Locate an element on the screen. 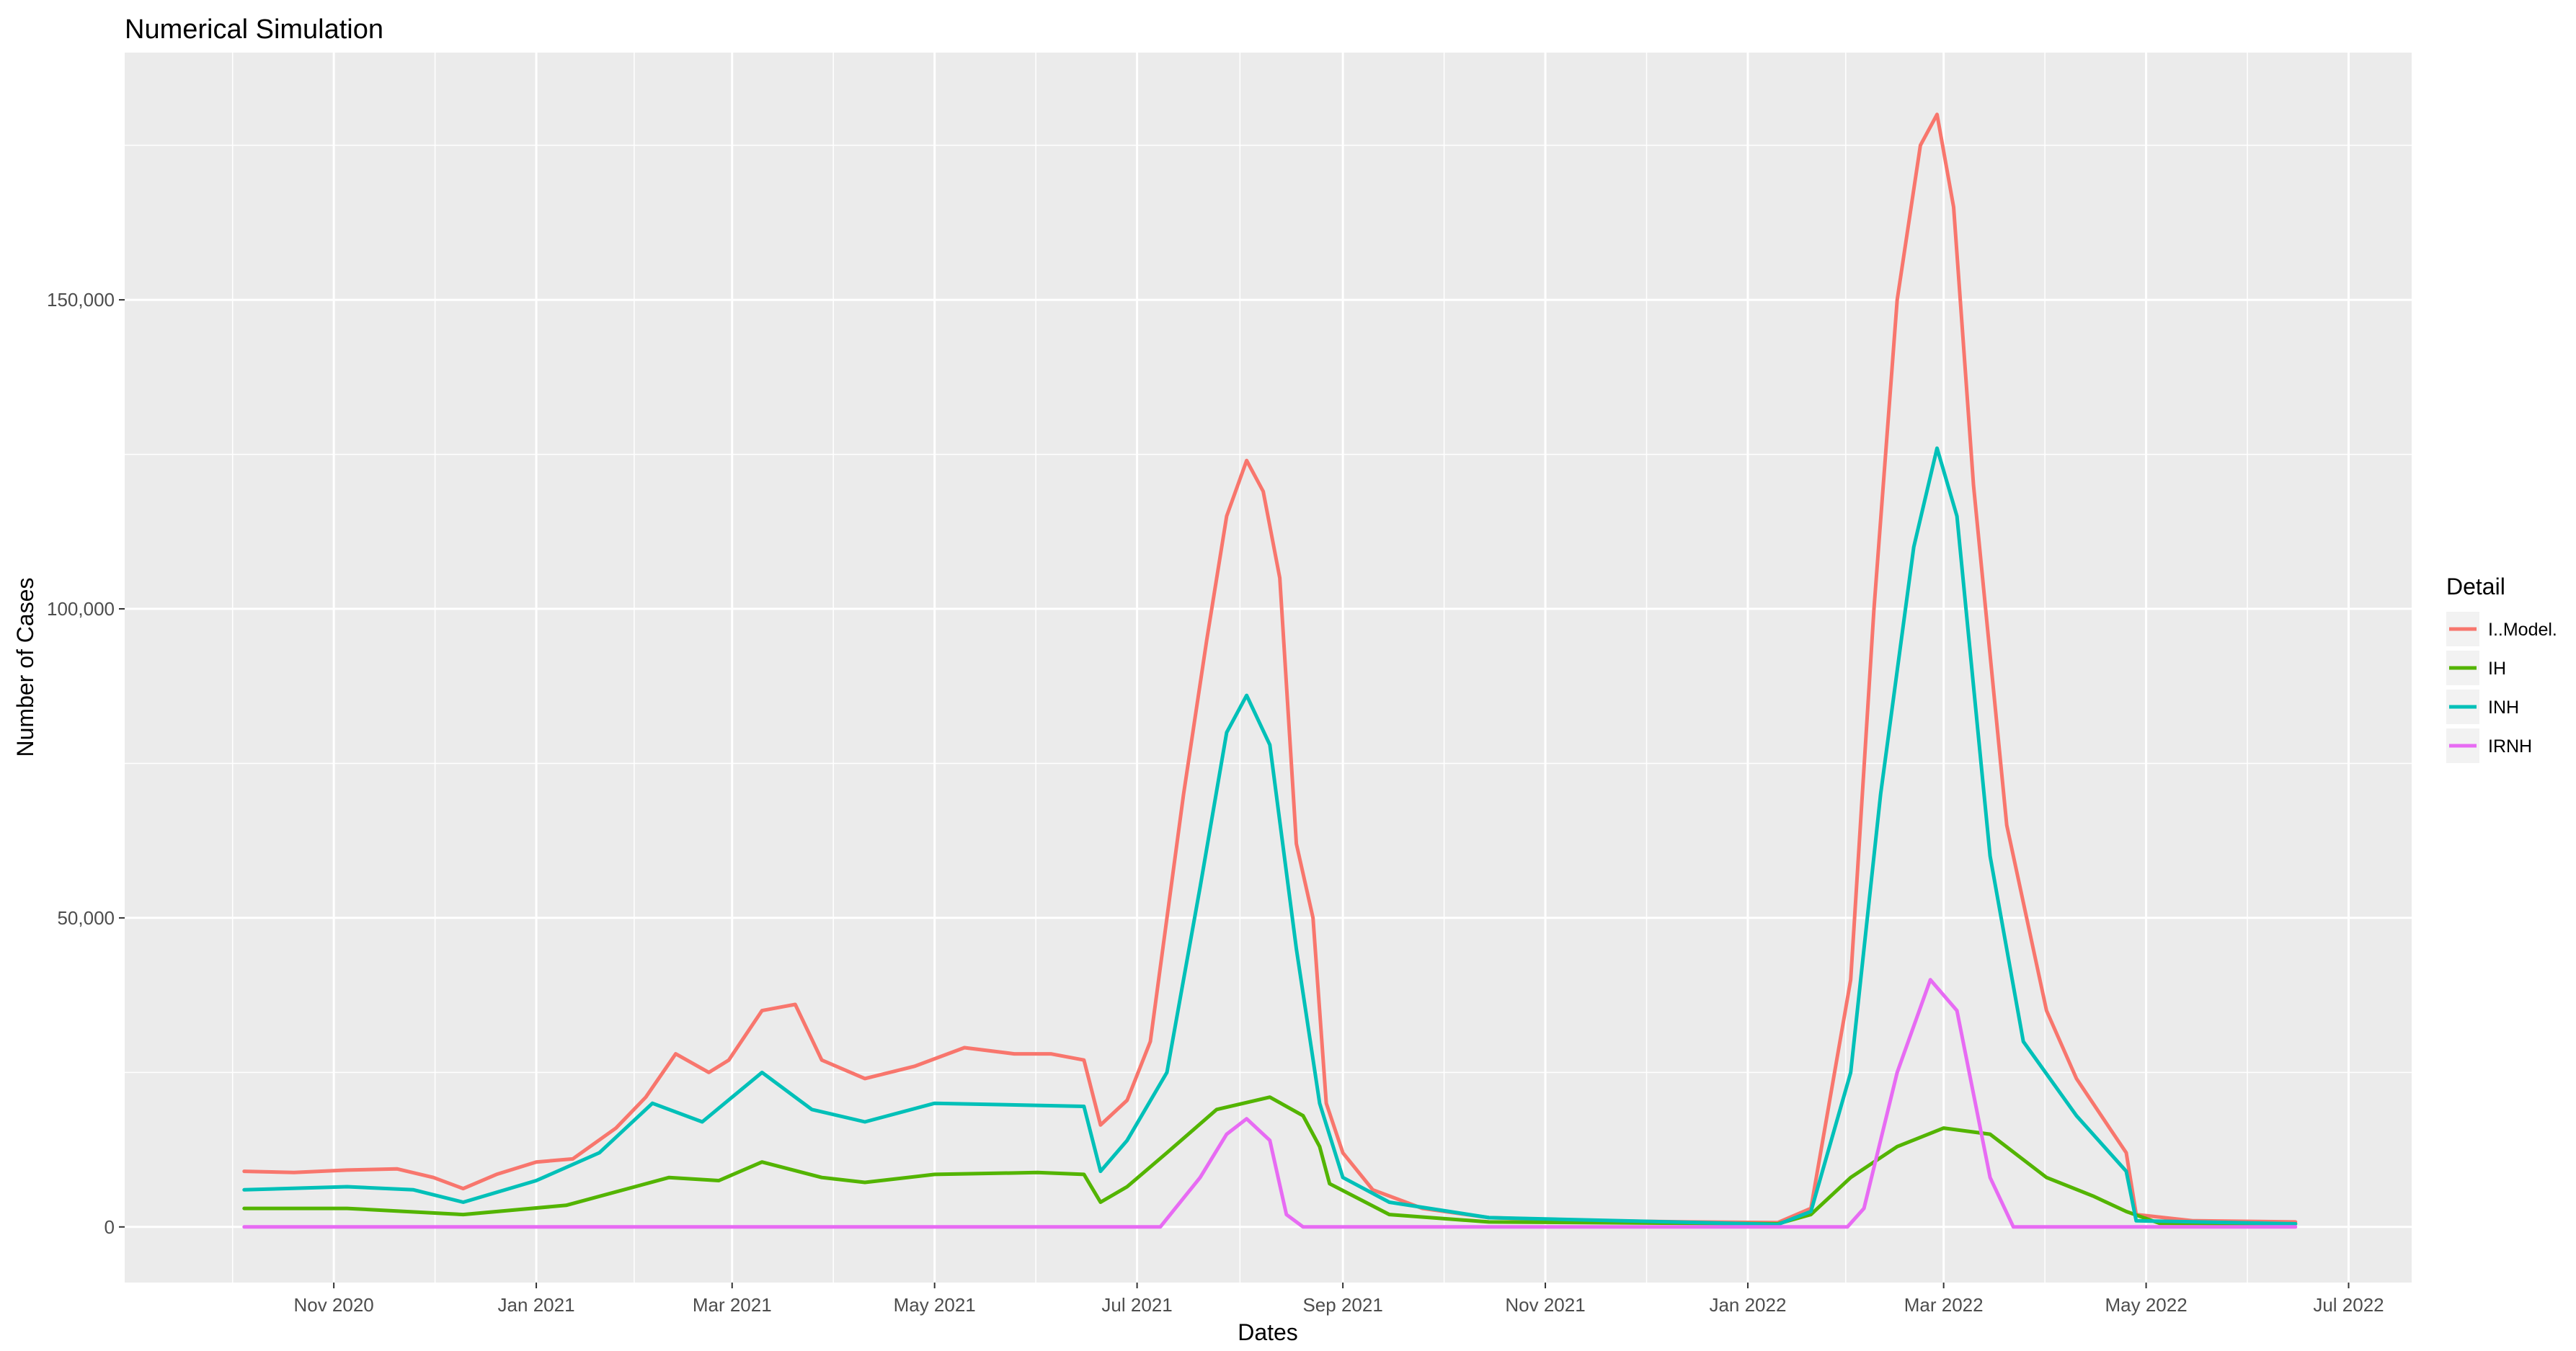  y-tick-label: 0 is located at coordinates (110, 1227).